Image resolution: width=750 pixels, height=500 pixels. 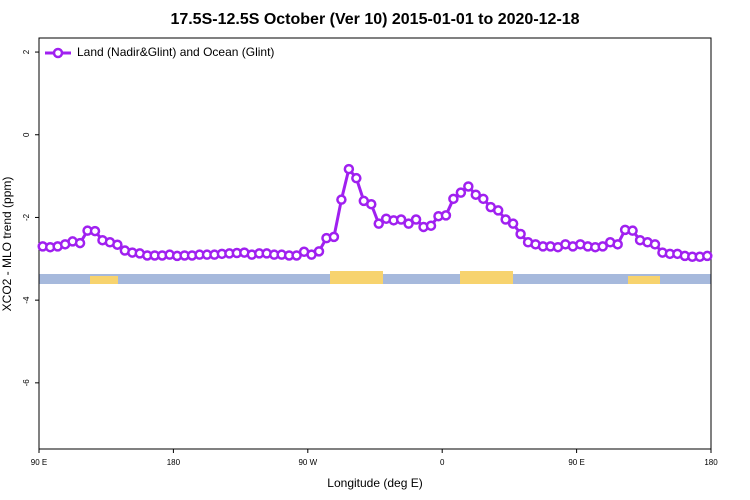 I want to click on y-tick-label: 0, so click(x=26, y=134).